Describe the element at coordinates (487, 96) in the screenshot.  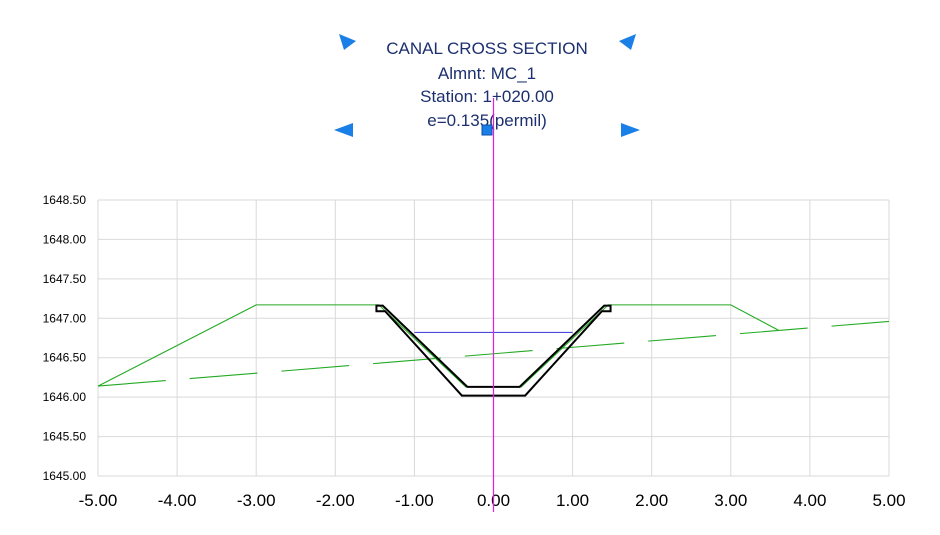
I see `station-label: Station: 1+020.00` at that location.